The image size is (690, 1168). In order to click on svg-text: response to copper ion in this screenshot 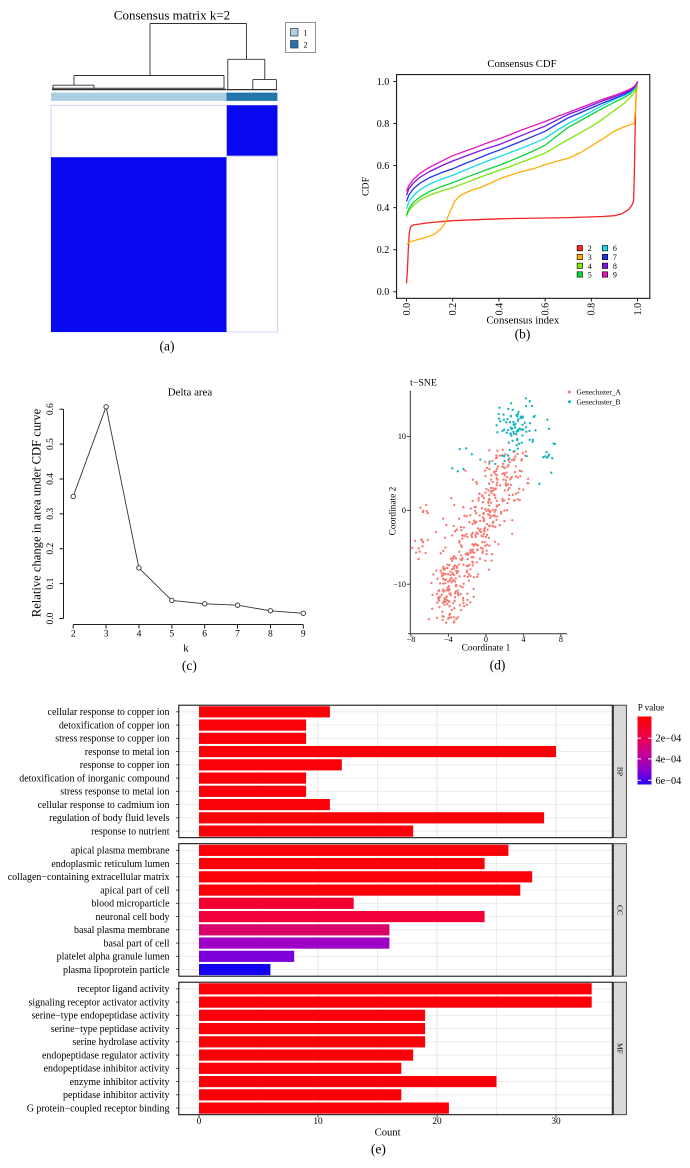, I will do `click(125, 765)`.